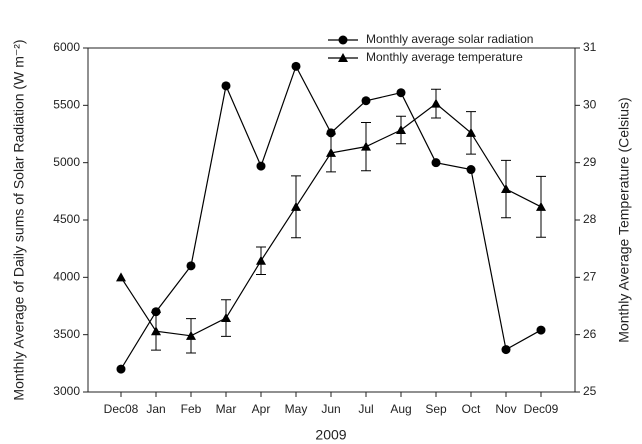  Describe the element at coordinates (471, 409) in the screenshot. I see `x-tick-label: Oct` at that location.